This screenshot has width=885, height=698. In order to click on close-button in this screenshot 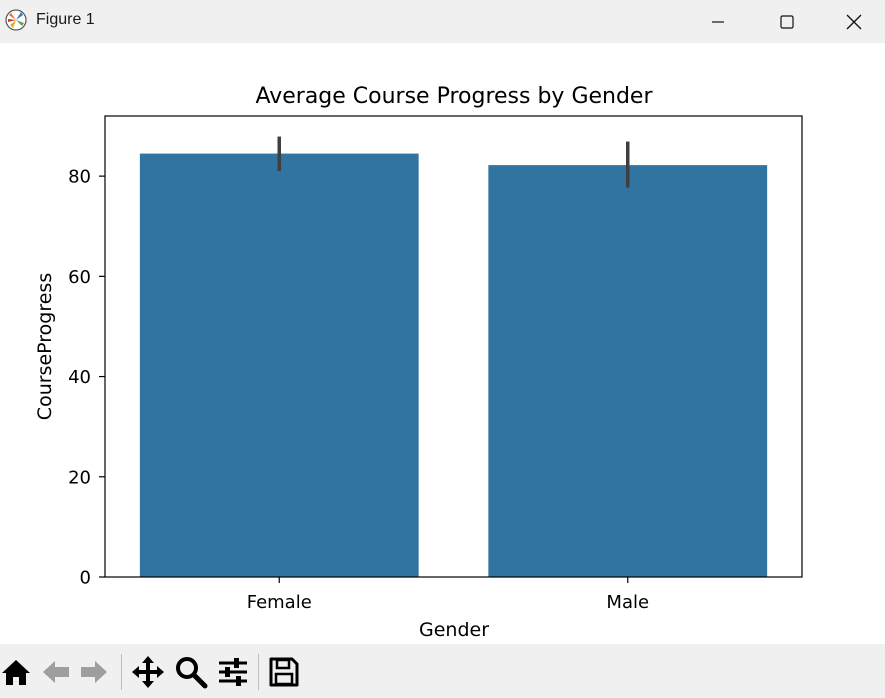, I will do `click(854, 21)`.